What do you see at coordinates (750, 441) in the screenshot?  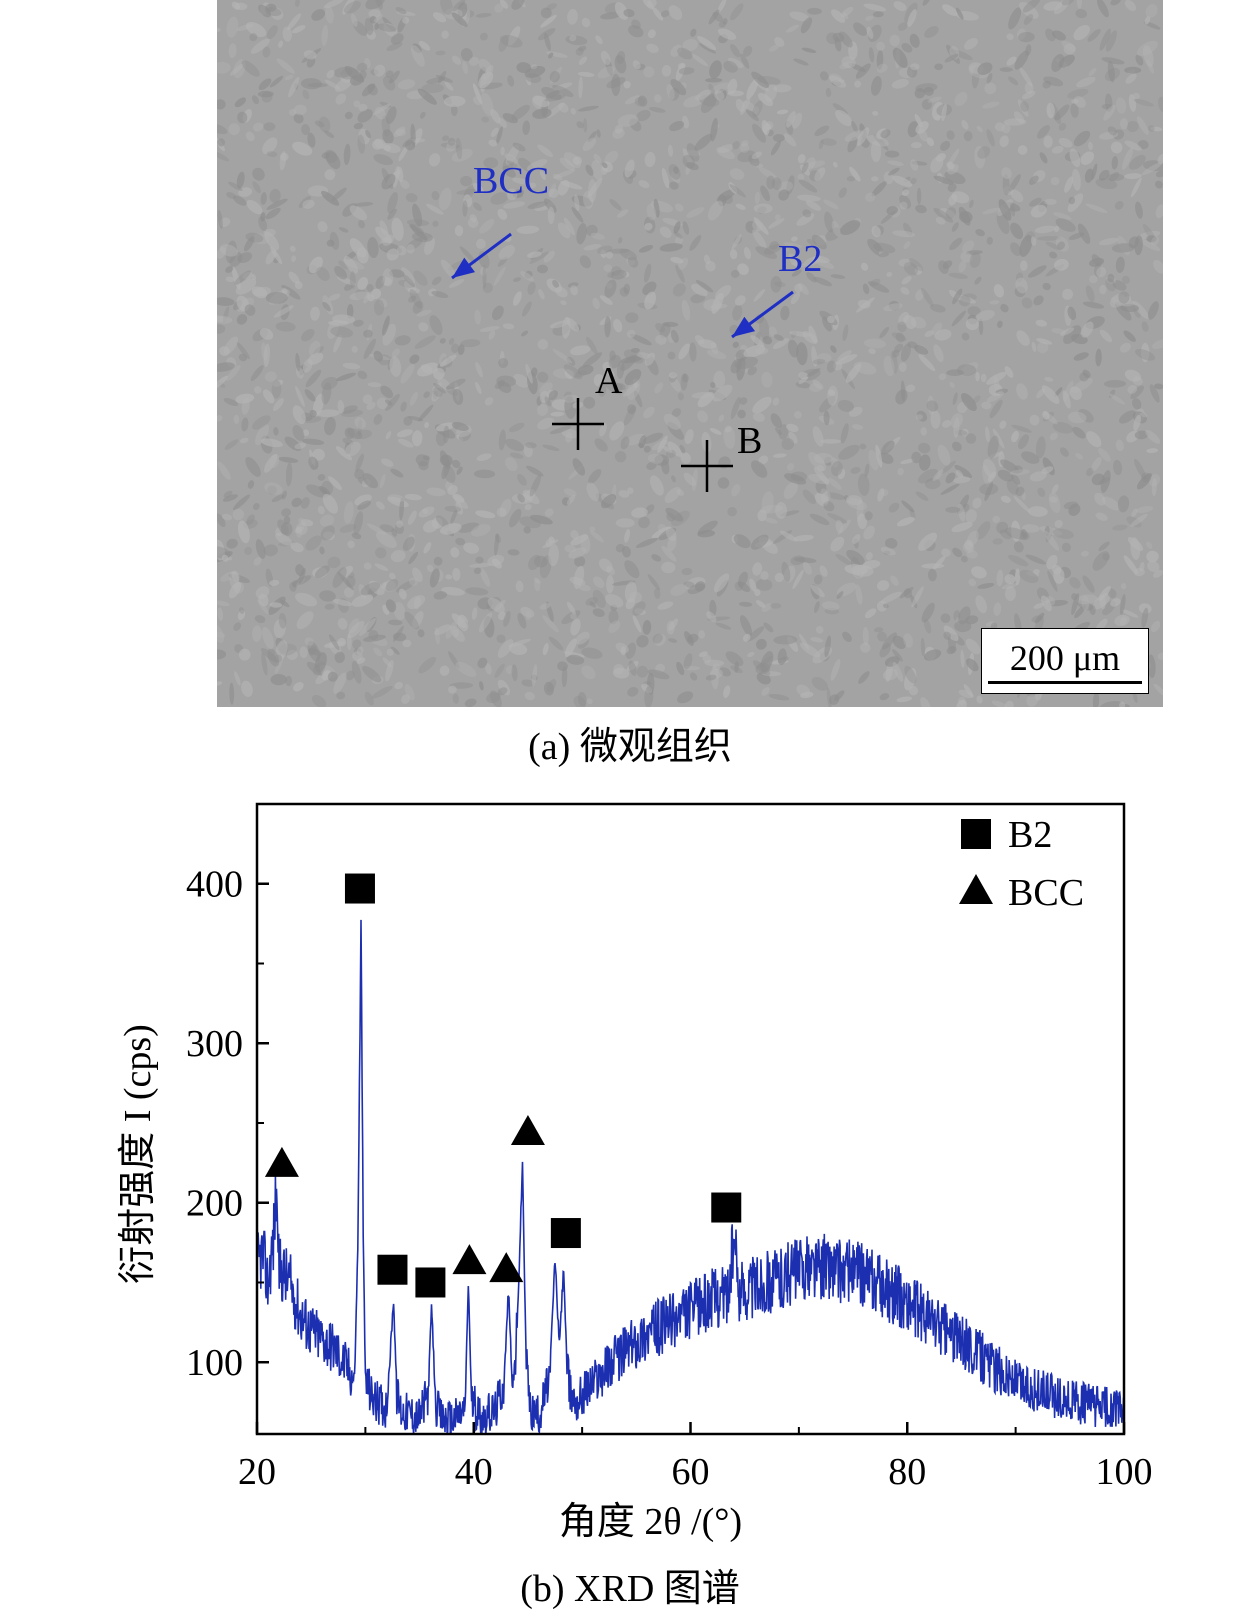 I see `point-b-label: B` at bounding box center [750, 441].